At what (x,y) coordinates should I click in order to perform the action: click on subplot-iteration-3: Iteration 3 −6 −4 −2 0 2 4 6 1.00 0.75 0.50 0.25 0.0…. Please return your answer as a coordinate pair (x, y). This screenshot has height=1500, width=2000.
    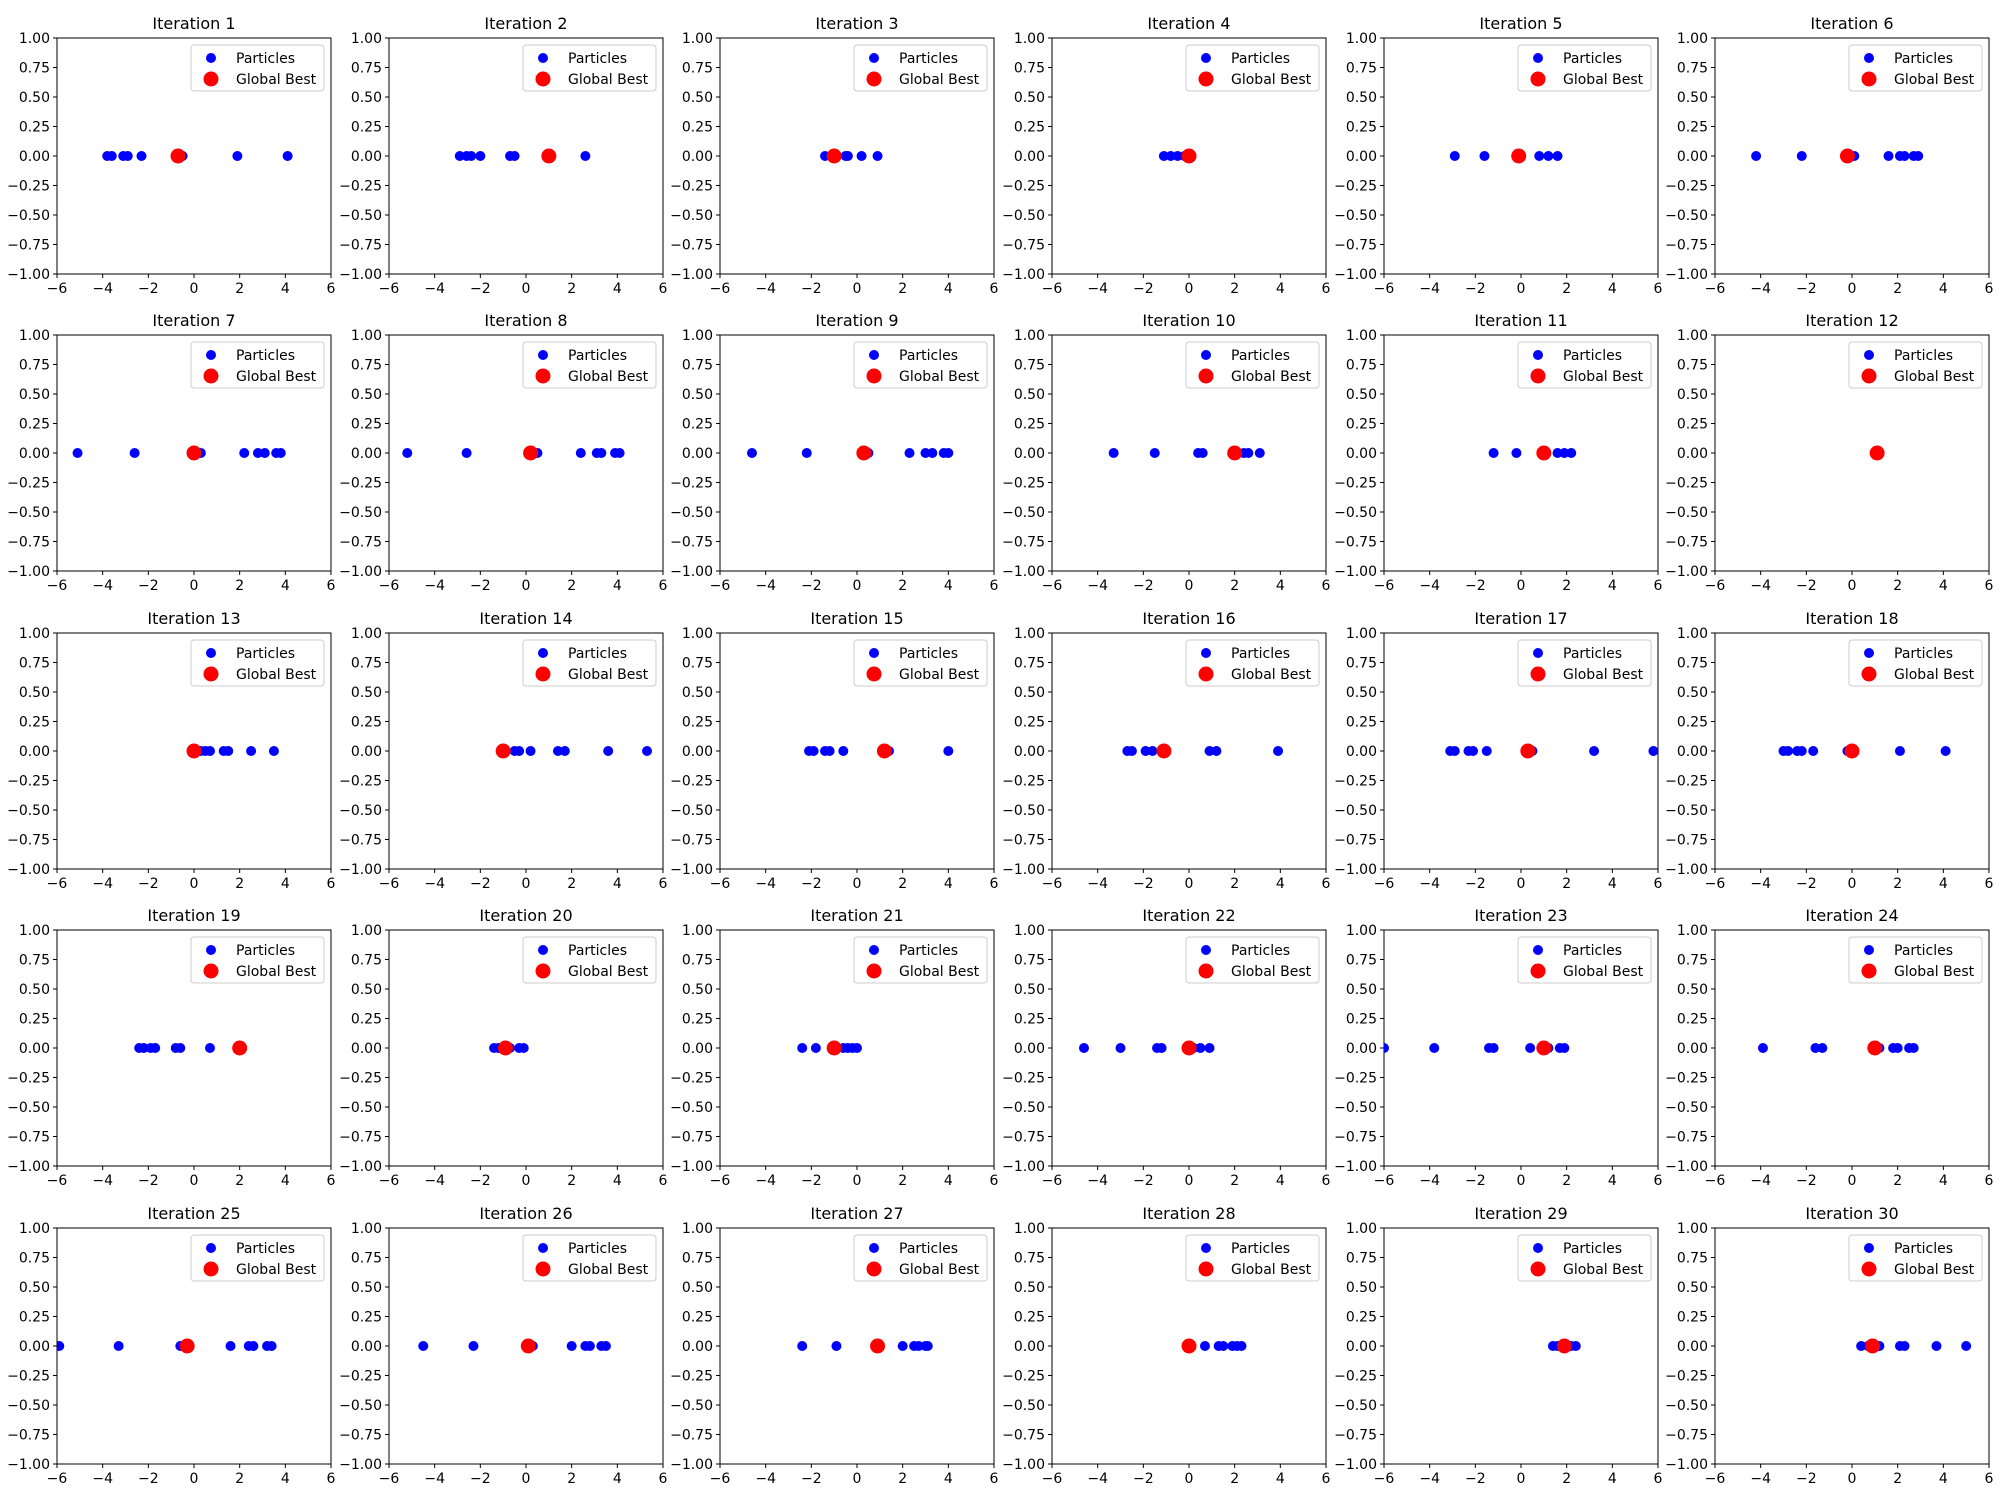
    Looking at the image, I should click on (834, 155).